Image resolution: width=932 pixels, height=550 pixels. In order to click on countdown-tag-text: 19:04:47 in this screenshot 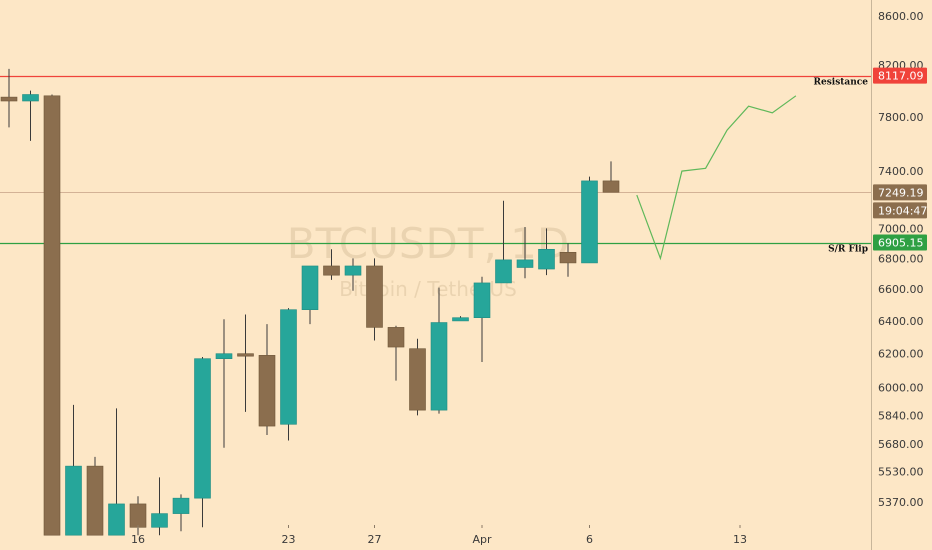, I will do `click(902, 210)`.